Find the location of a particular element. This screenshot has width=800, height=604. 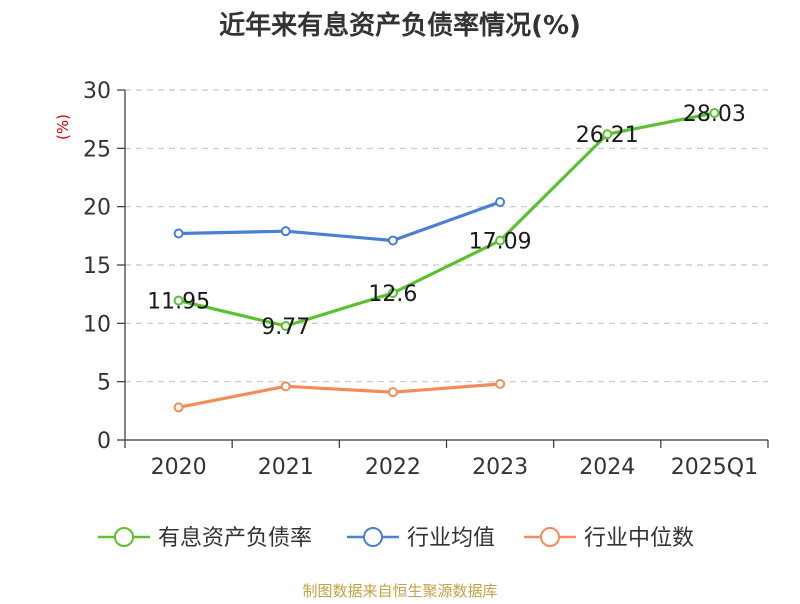

y-tick-label: 10 is located at coordinates (97, 324).